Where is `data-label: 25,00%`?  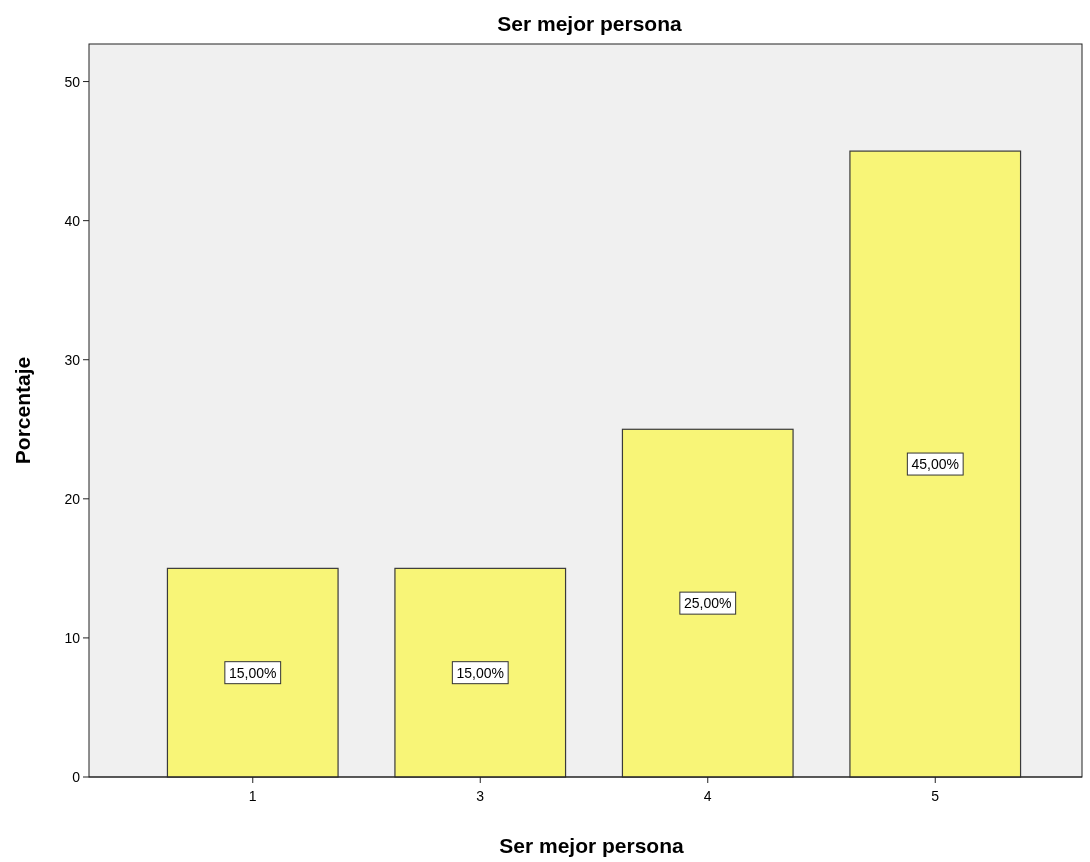
data-label: 25,00% is located at coordinates (708, 603).